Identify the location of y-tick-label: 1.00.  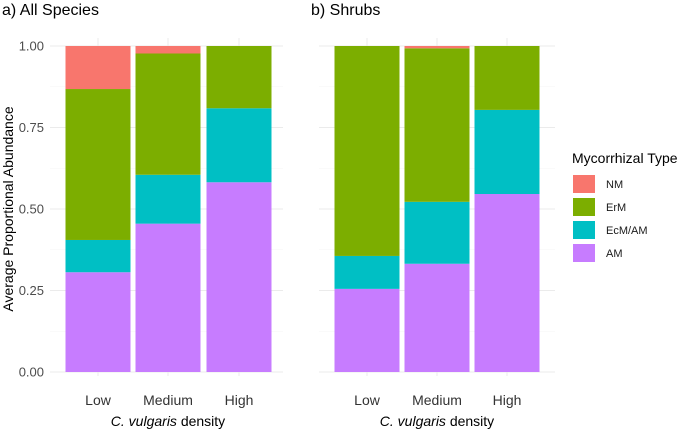
(31, 46).